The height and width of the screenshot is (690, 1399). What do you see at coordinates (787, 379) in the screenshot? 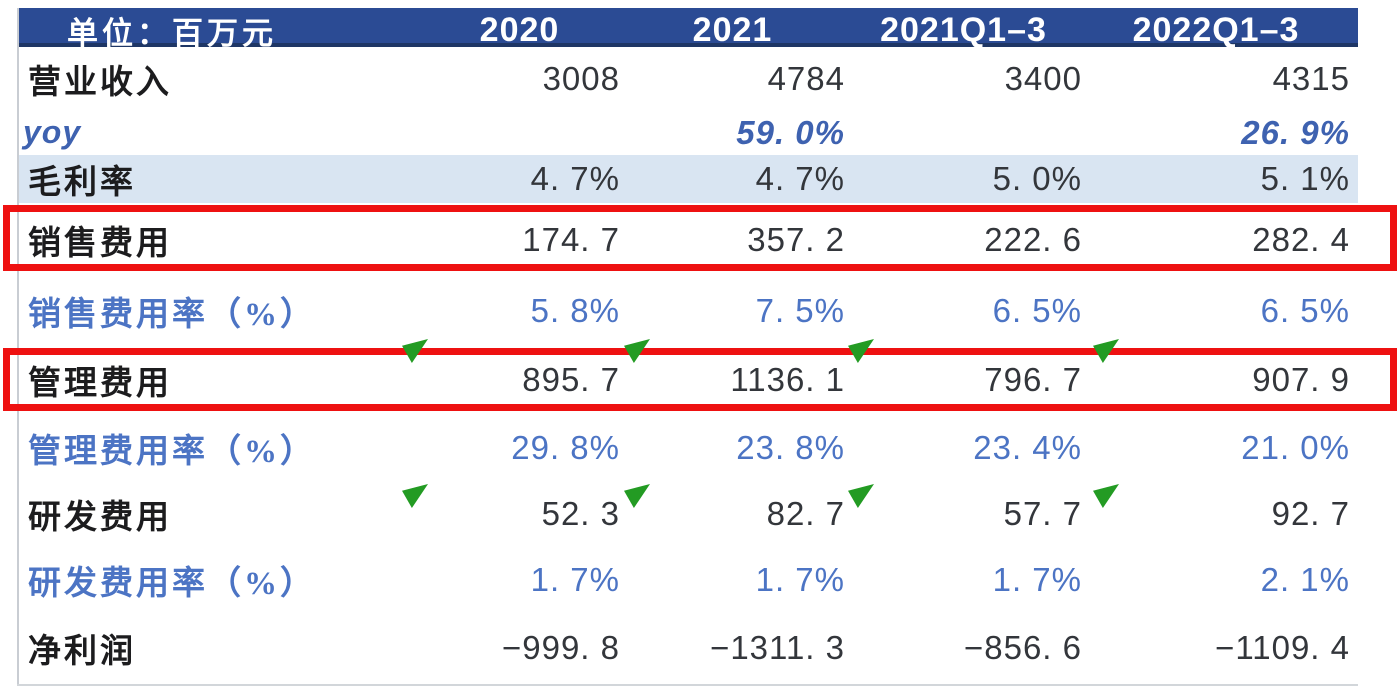
I see `cell-value: 1136. 1` at bounding box center [787, 379].